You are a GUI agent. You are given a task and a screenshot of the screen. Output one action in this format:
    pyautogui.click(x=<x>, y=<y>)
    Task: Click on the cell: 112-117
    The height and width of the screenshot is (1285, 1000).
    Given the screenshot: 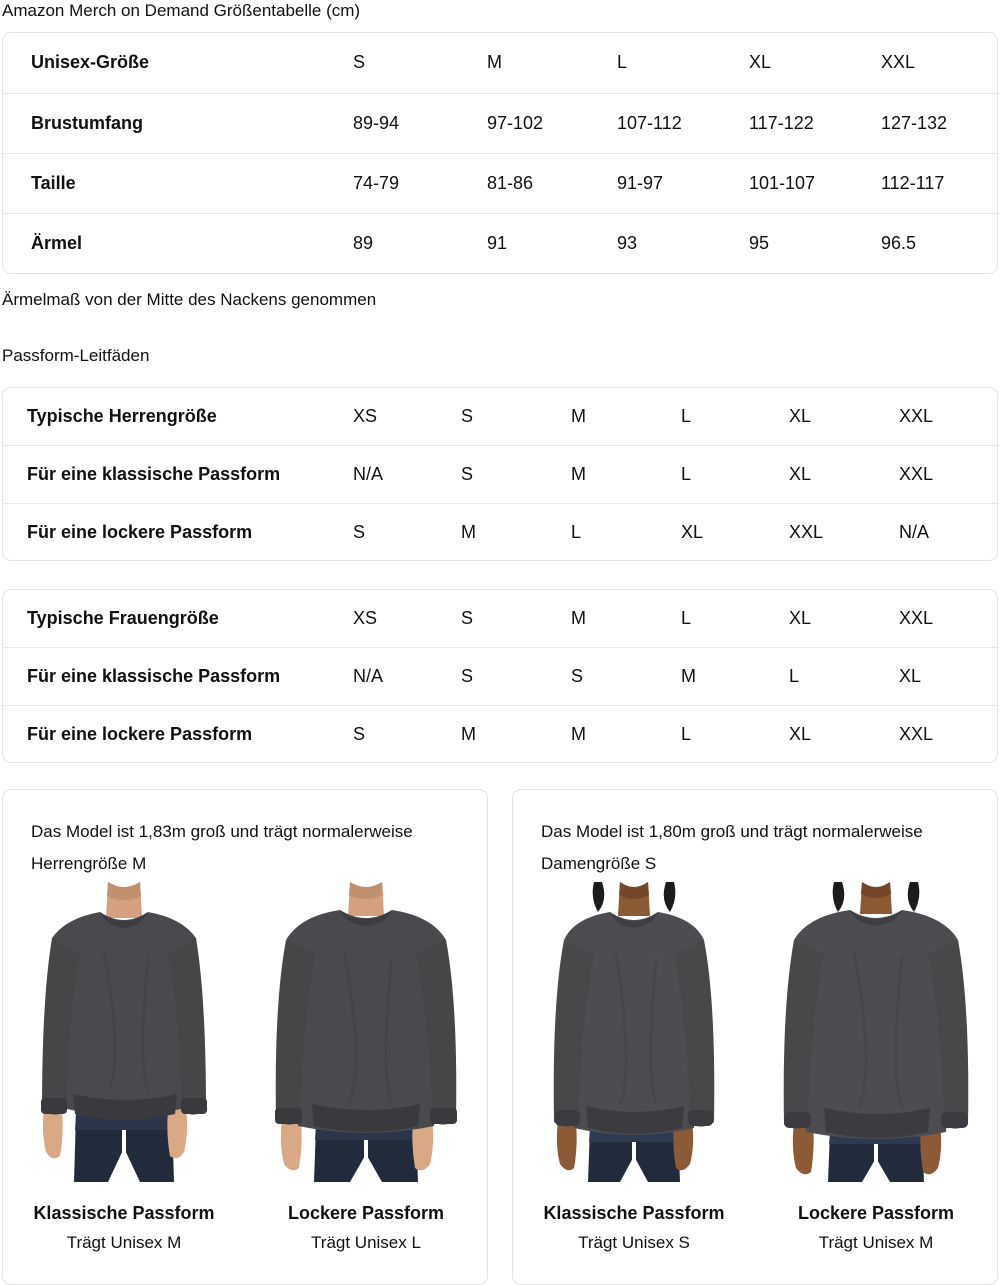 What is the action you would take?
    pyautogui.click(x=940, y=183)
    